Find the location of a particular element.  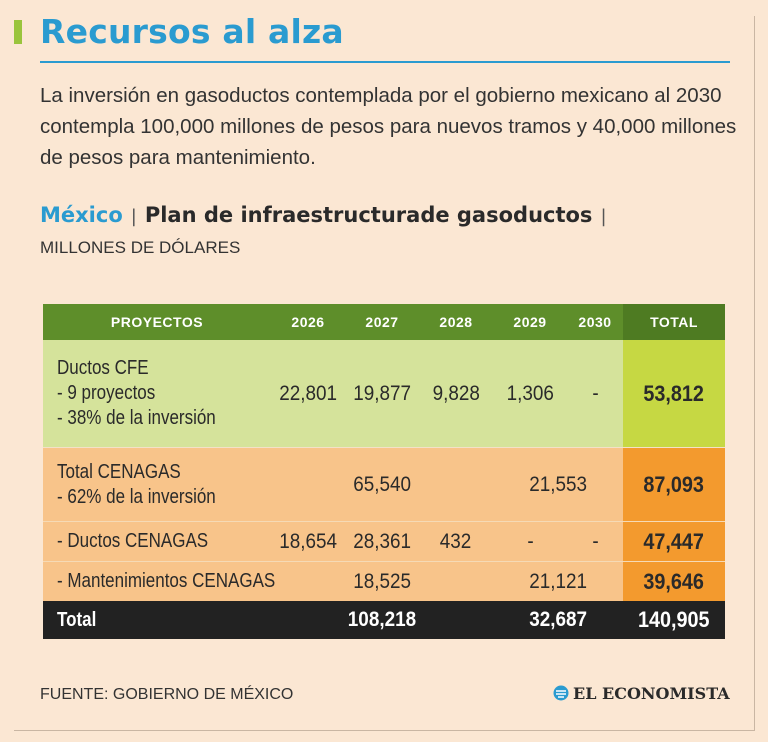

total-cell: 140,905 is located at coordinates (674, 620).